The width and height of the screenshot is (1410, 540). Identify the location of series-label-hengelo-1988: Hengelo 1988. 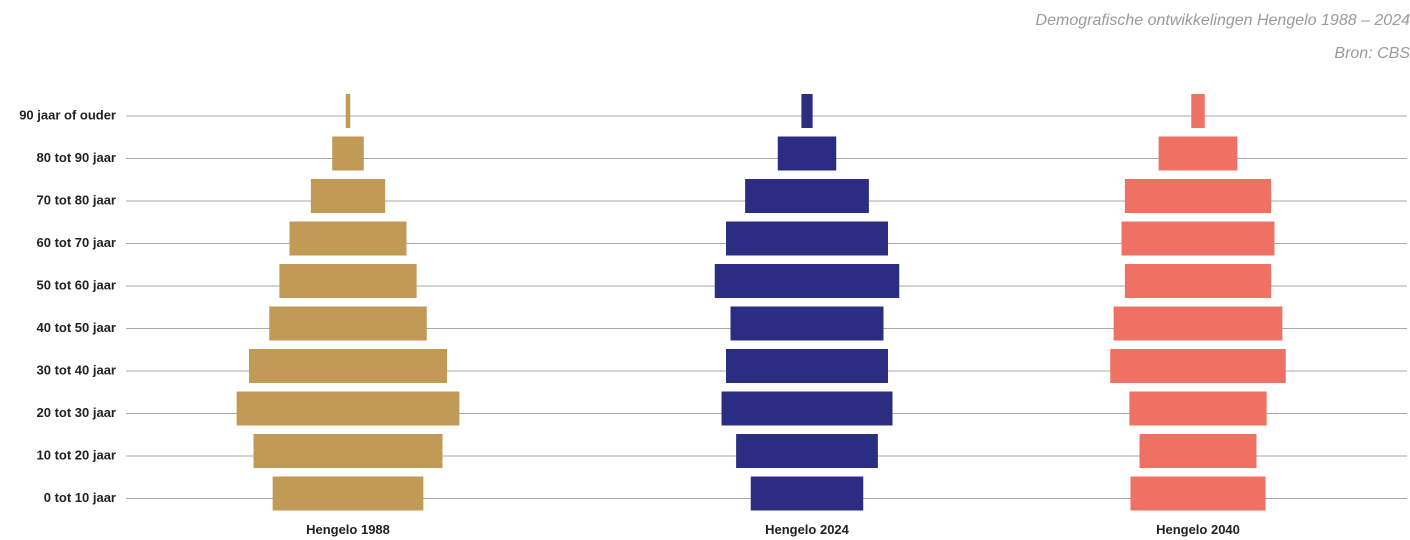
(348, 529).